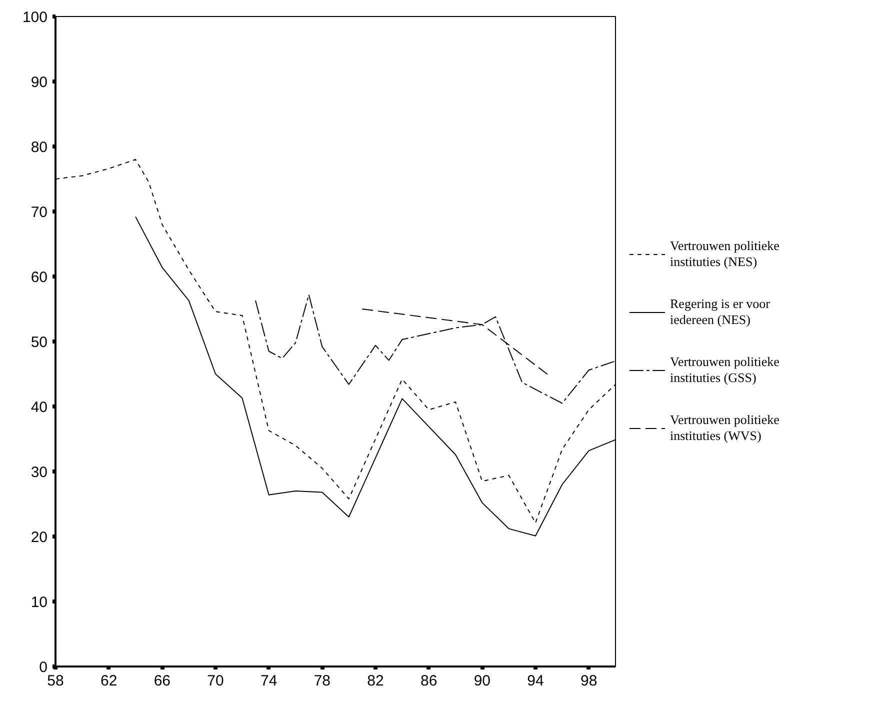 This screenshot has width=876, height=704. I want to click on x-tick-label: 78, so click(322, 681).